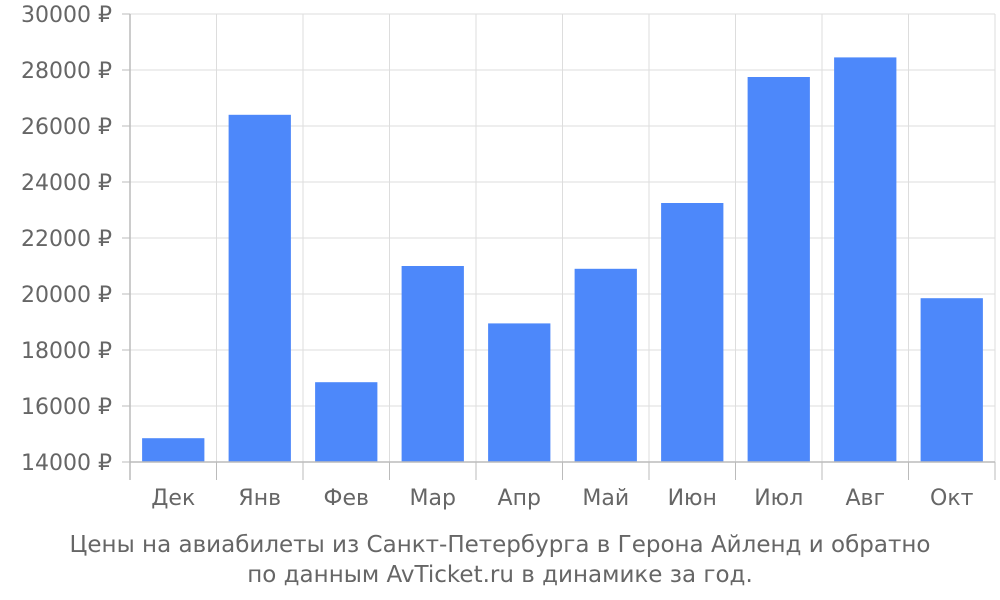 This screenshot has height=600, width=1000. I want to click on y-tick-label: 26000 ₽, so click(66, 127).